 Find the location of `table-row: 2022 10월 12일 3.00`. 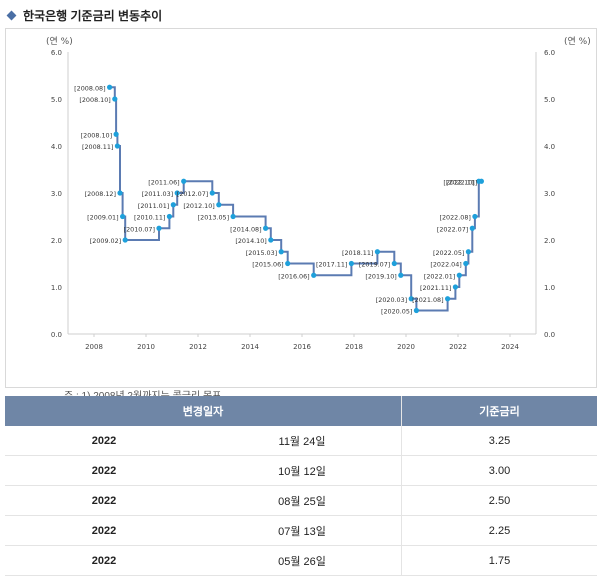

table-row: 2022 10월 12일 3.00 is located at coordinates (301, 470).